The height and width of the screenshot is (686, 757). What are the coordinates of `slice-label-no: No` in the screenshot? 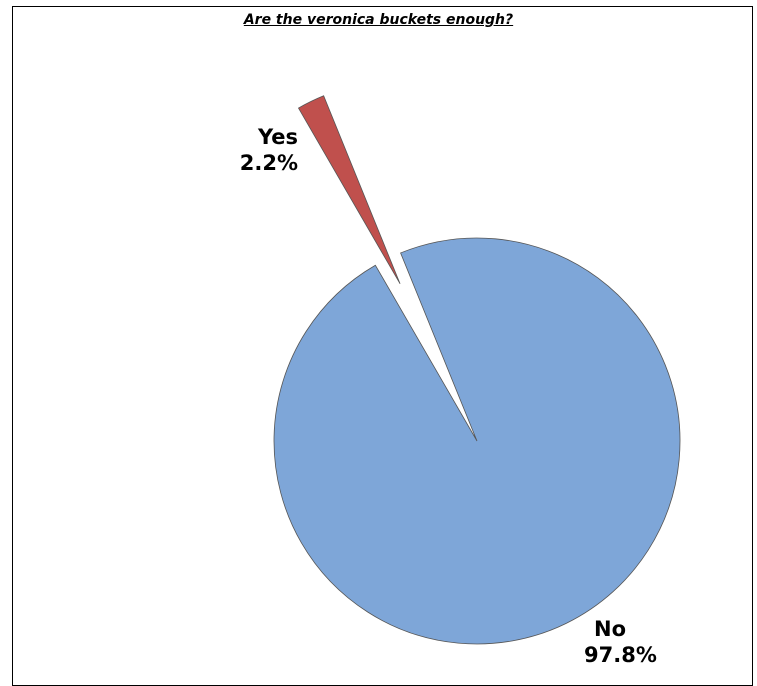 It's located at (610, 629).